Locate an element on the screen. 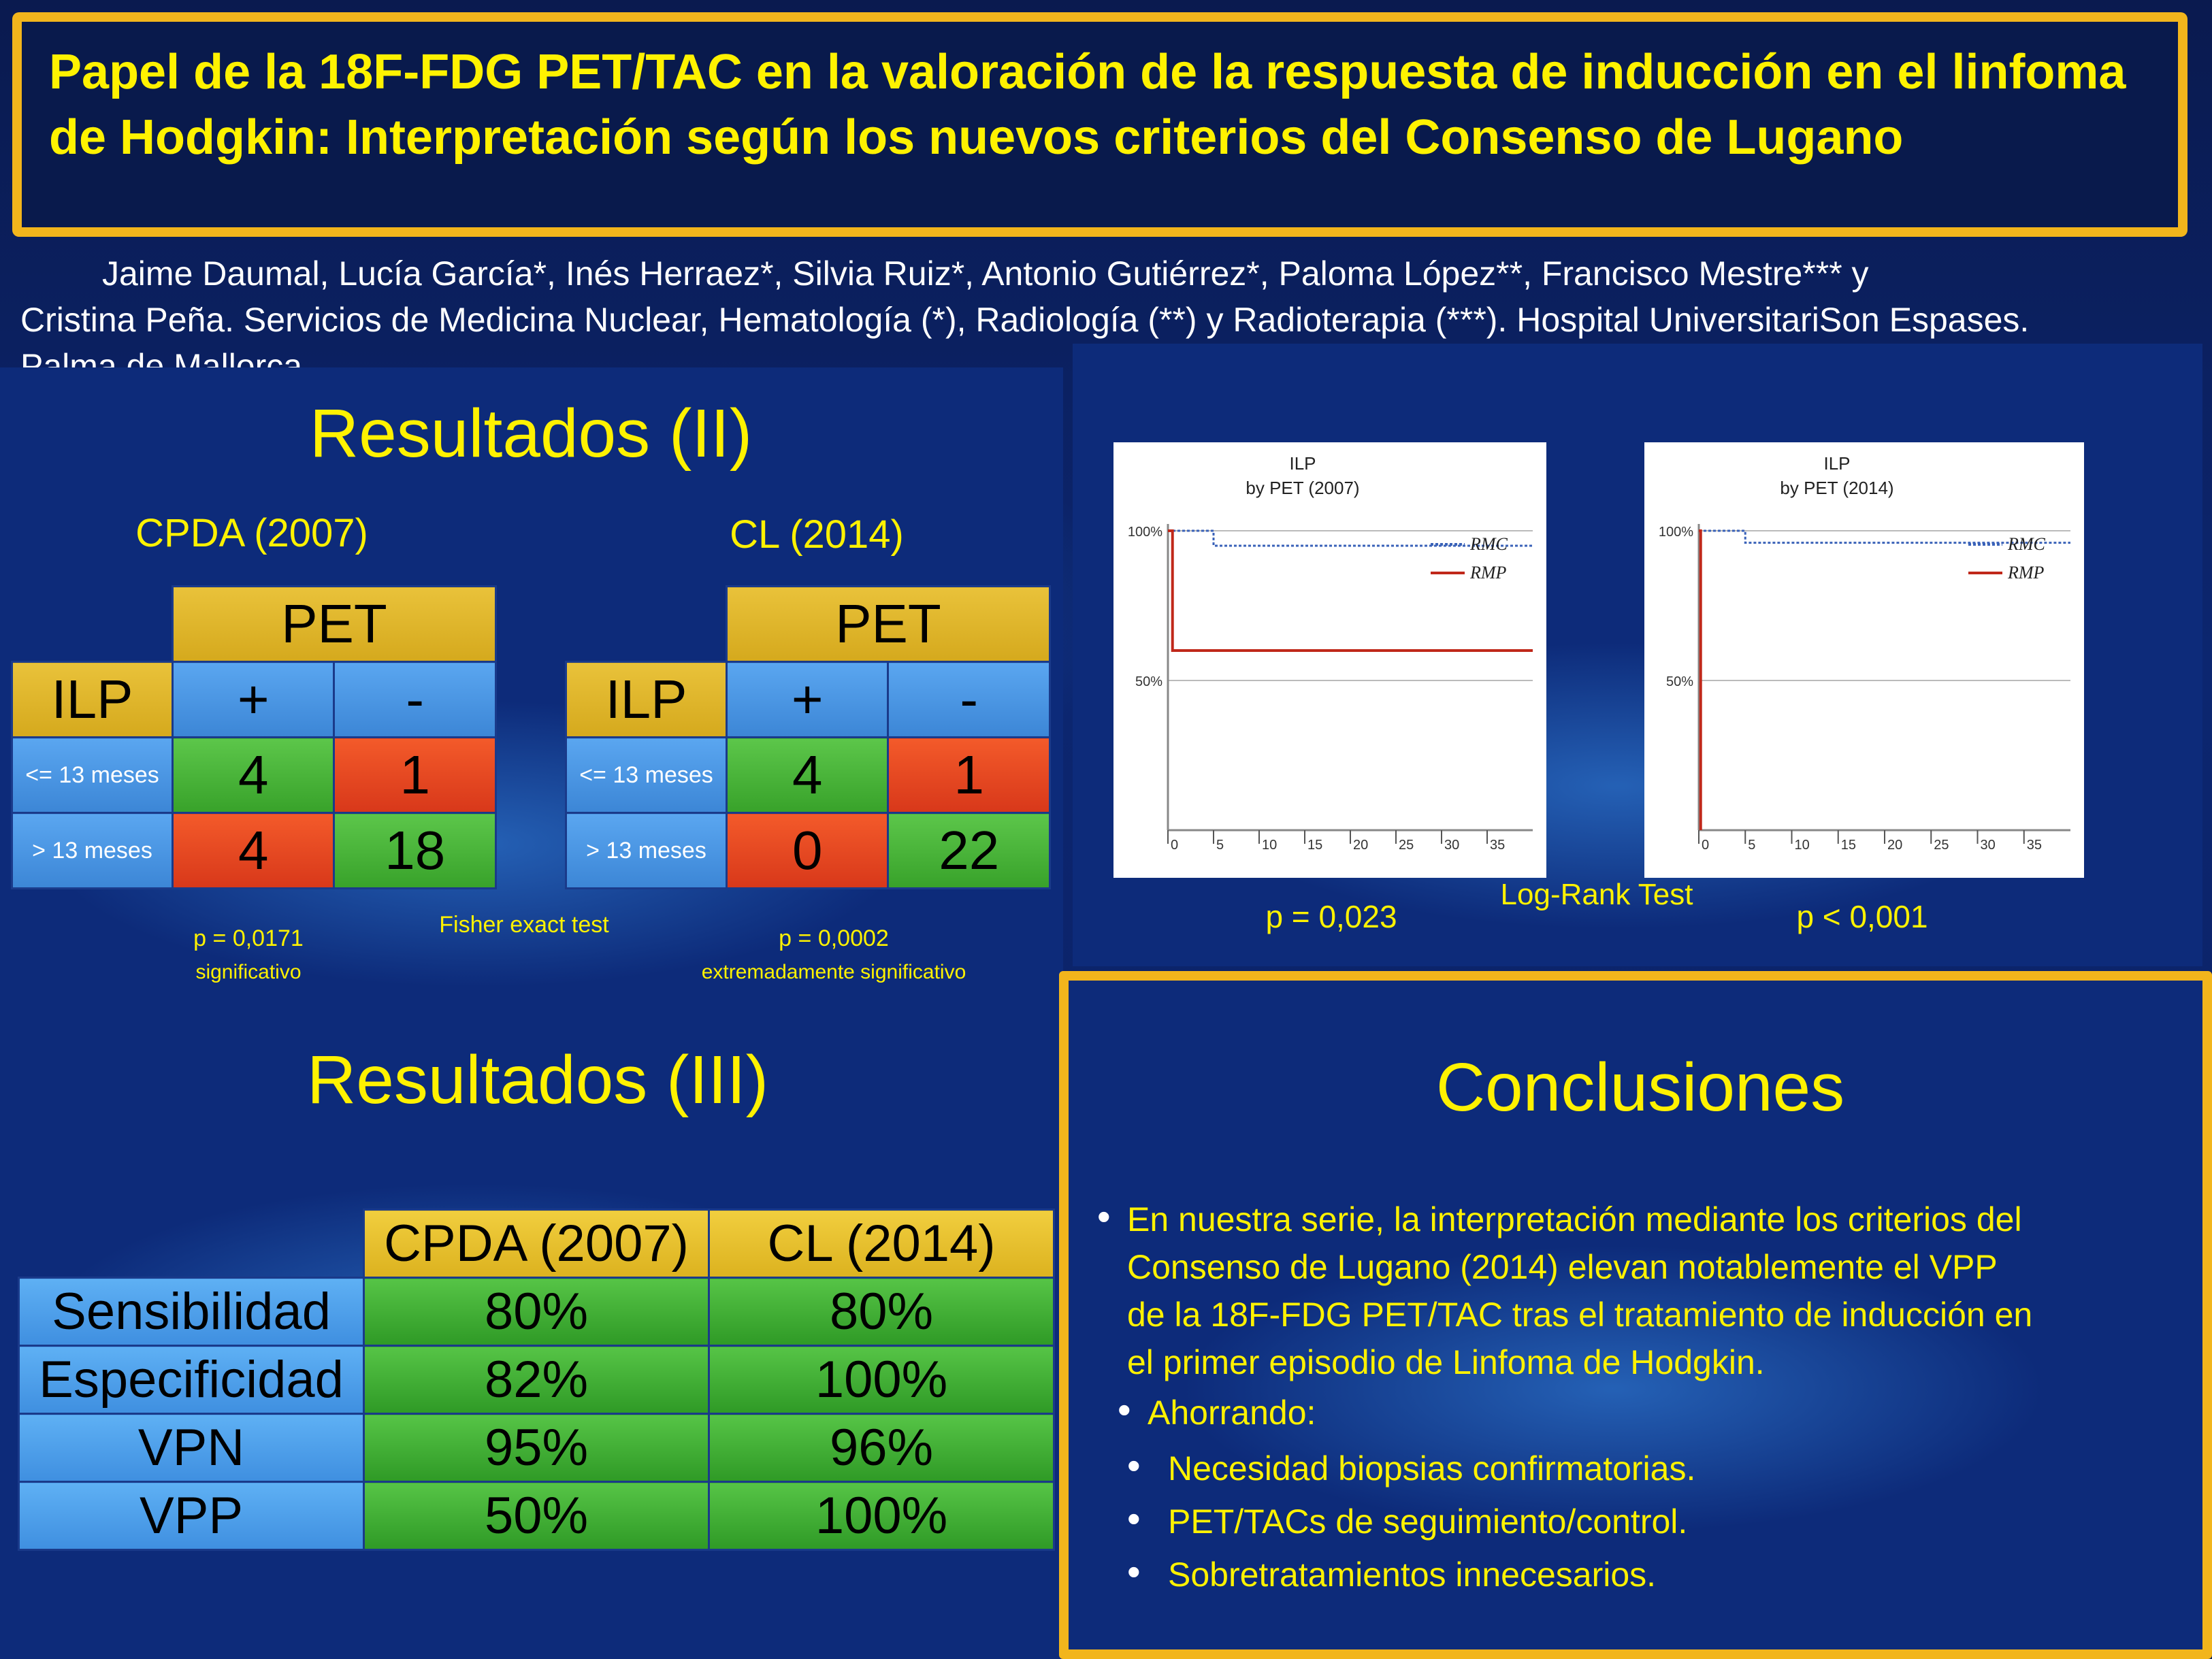  row-label: Sensibilidad is located at coordinates (191, 1312).